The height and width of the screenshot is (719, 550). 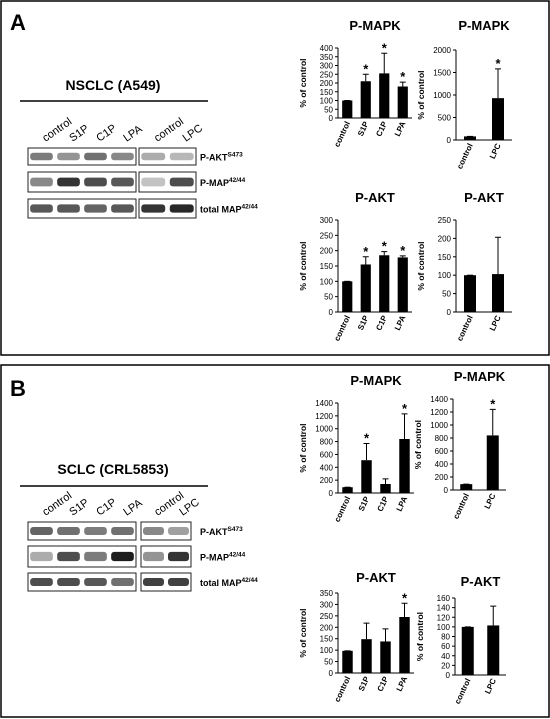 What do you see at coordinates (484, 25) in the screenshot?
I see `chart-title: P-MAPK` at bounding box center [484, 25].